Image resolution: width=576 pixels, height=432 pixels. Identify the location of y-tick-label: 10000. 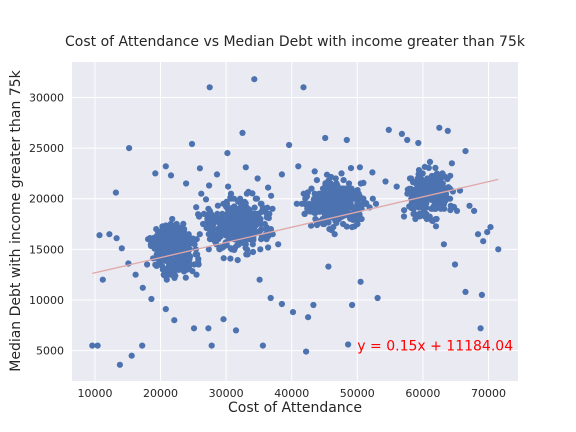
(46, 300).